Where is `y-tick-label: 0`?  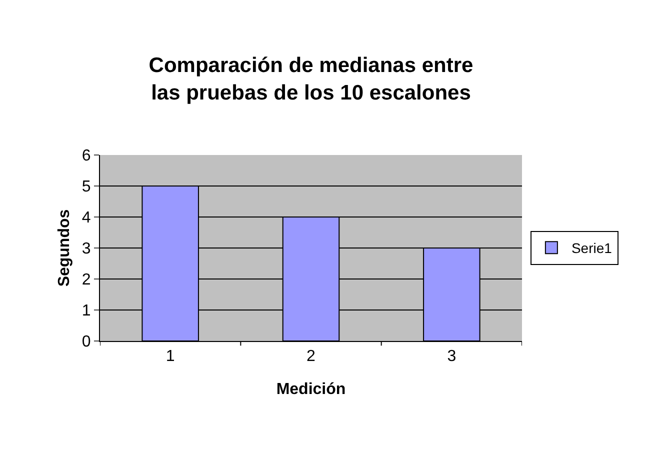
y-tick-label: 0 is located at coordinates (86, 342).